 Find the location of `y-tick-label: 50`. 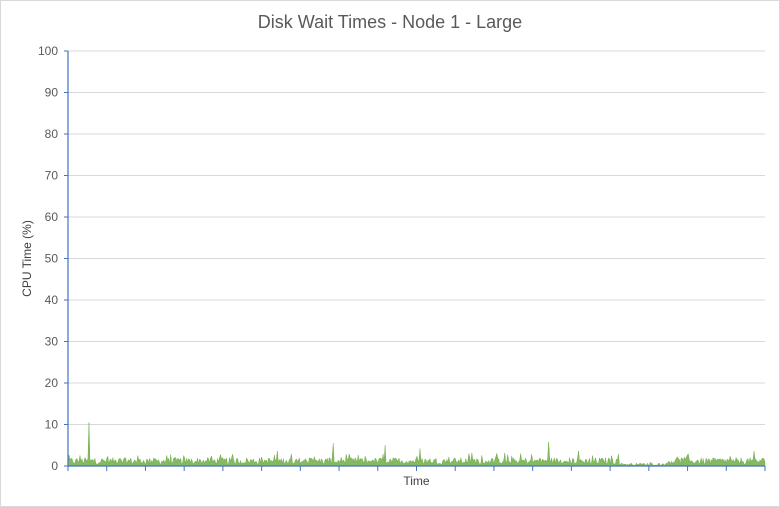

y-tick-label: 50 is located at coordinates (52, 259).